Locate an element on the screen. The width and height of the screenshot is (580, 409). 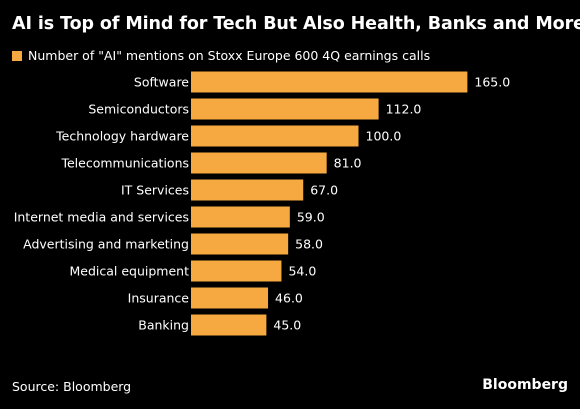
category-label: Software is located at coordinates (161, 82).